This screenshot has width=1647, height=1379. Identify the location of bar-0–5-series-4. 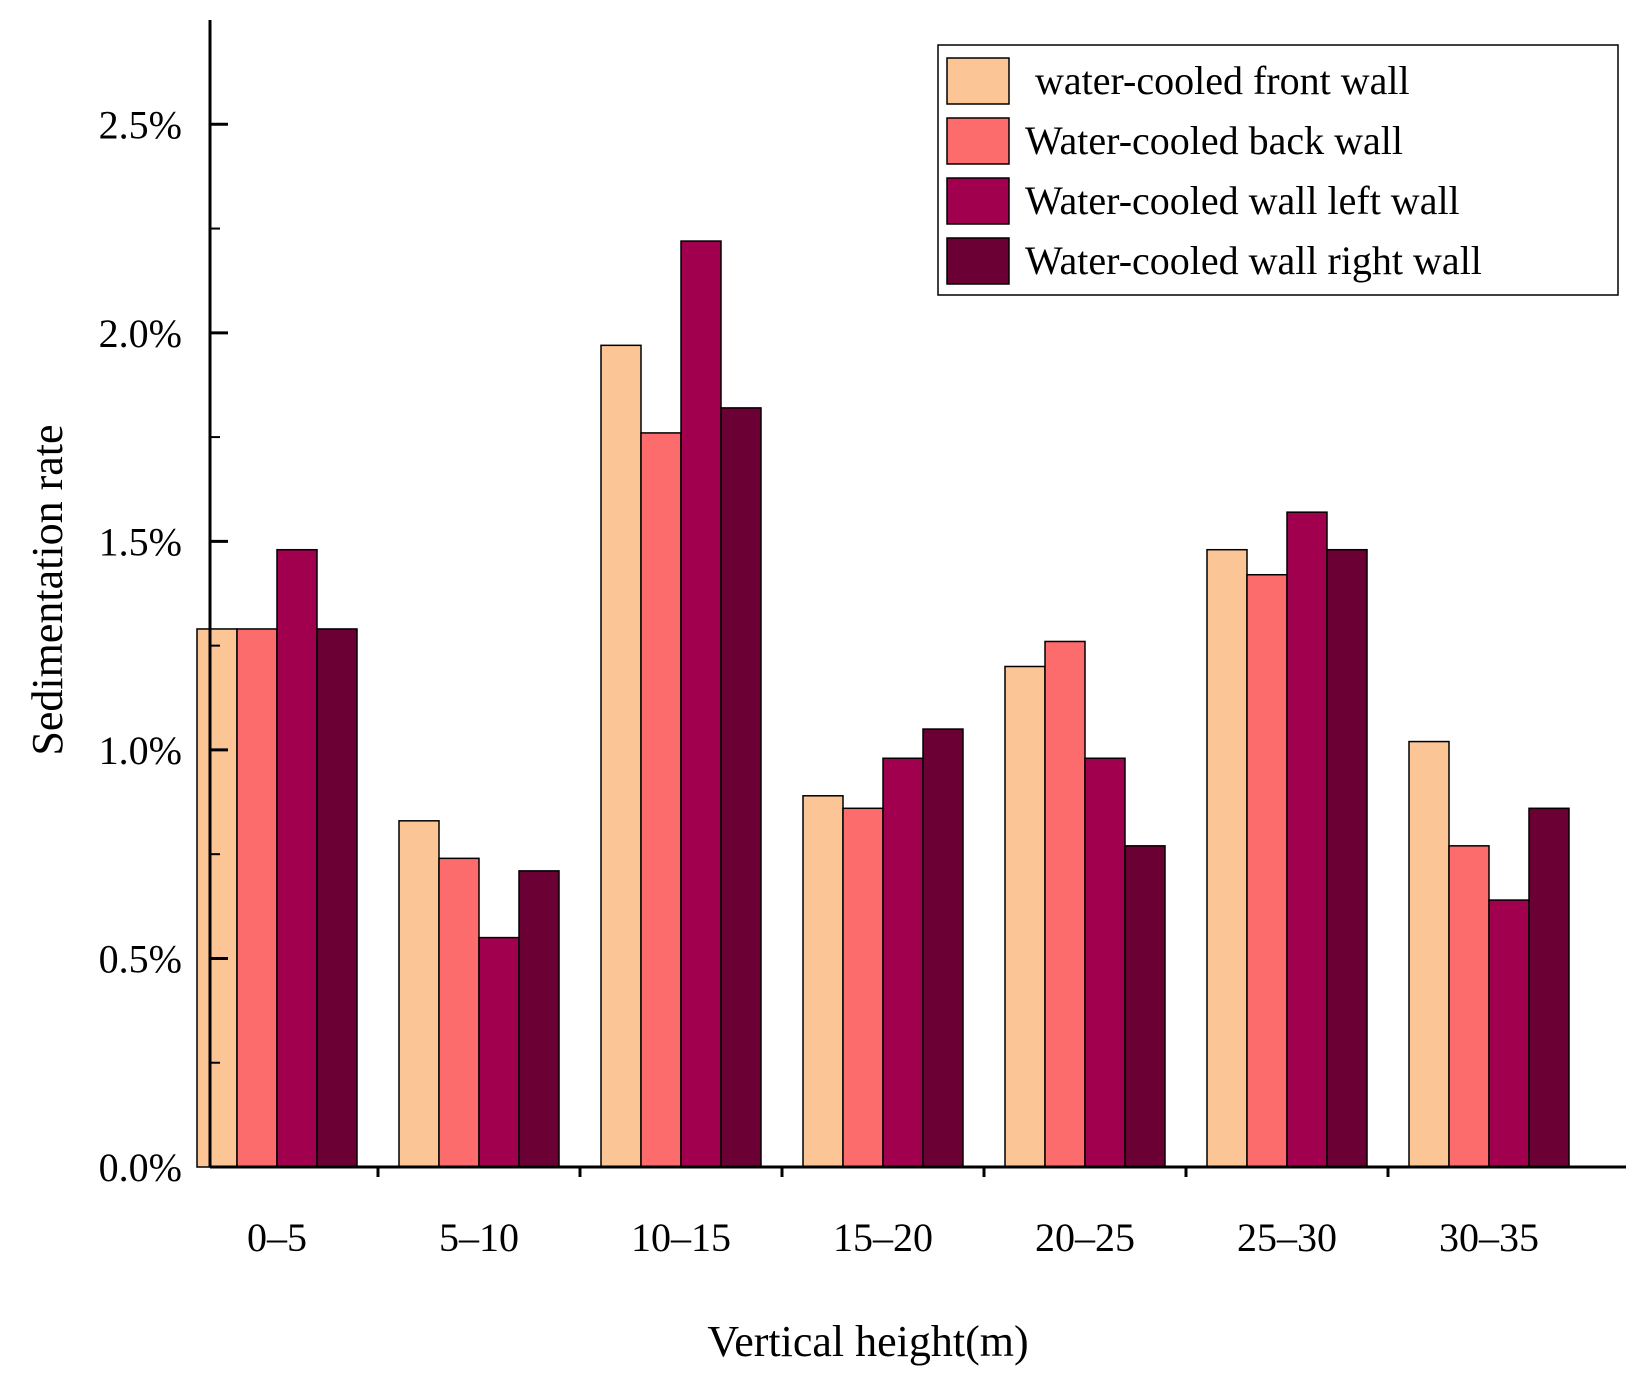
(337, 898).